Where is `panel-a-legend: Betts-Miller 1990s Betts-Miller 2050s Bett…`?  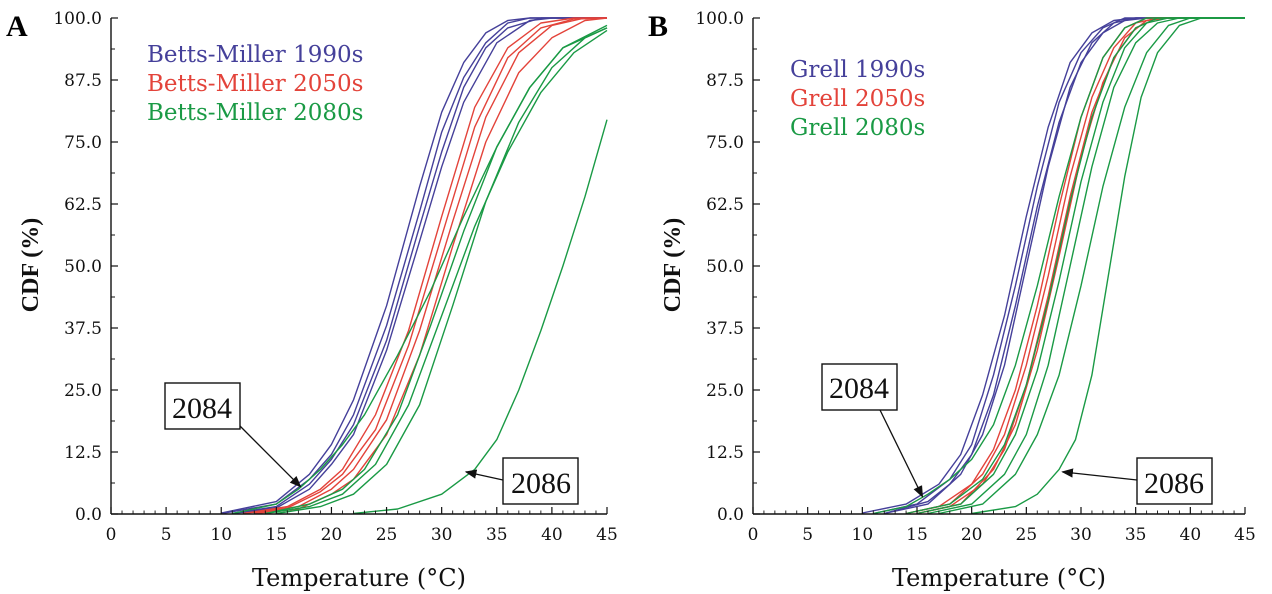 panel-a-legend: Betts-Miller 1990s Betts-Miller 2050s Bett… is located at coordinates (255, 84).